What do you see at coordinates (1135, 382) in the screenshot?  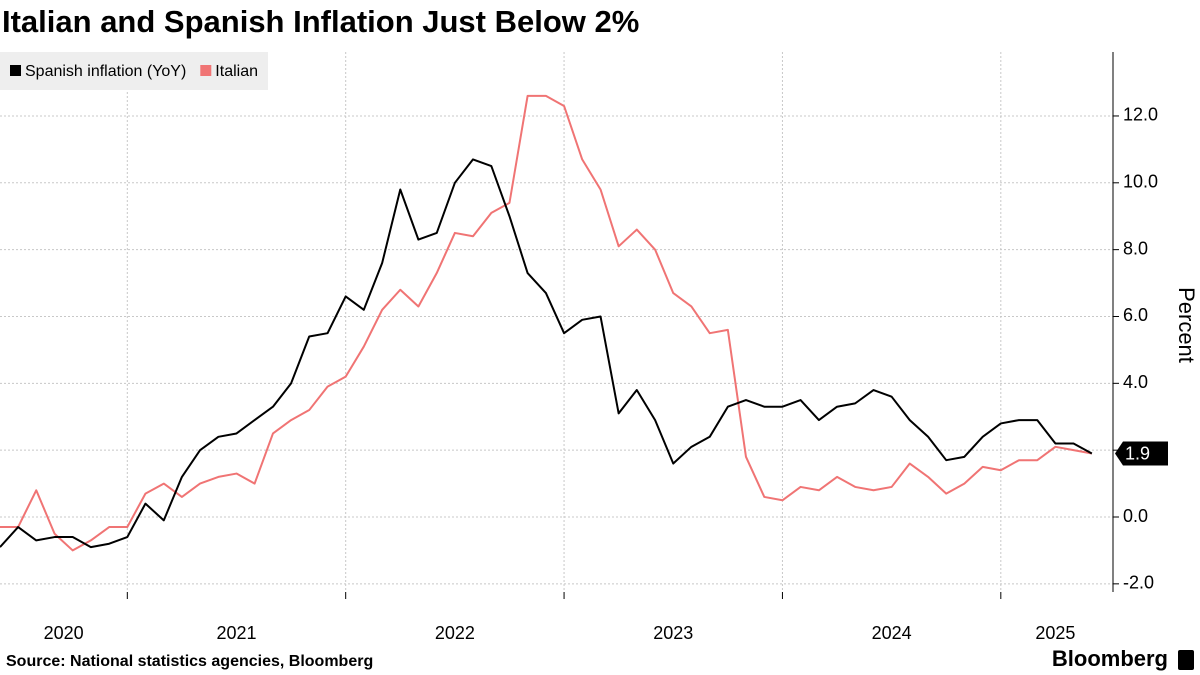 I see `y-tick-label: 4.0` at bounding box center [1135, 382].